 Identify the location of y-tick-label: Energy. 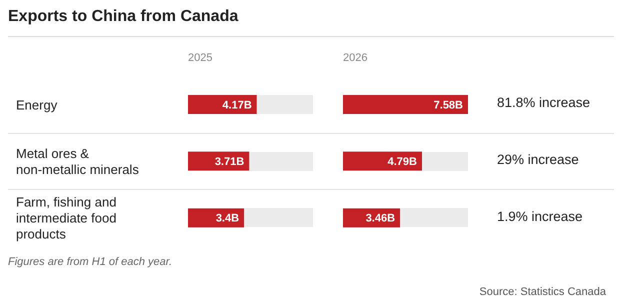
(37, 104).